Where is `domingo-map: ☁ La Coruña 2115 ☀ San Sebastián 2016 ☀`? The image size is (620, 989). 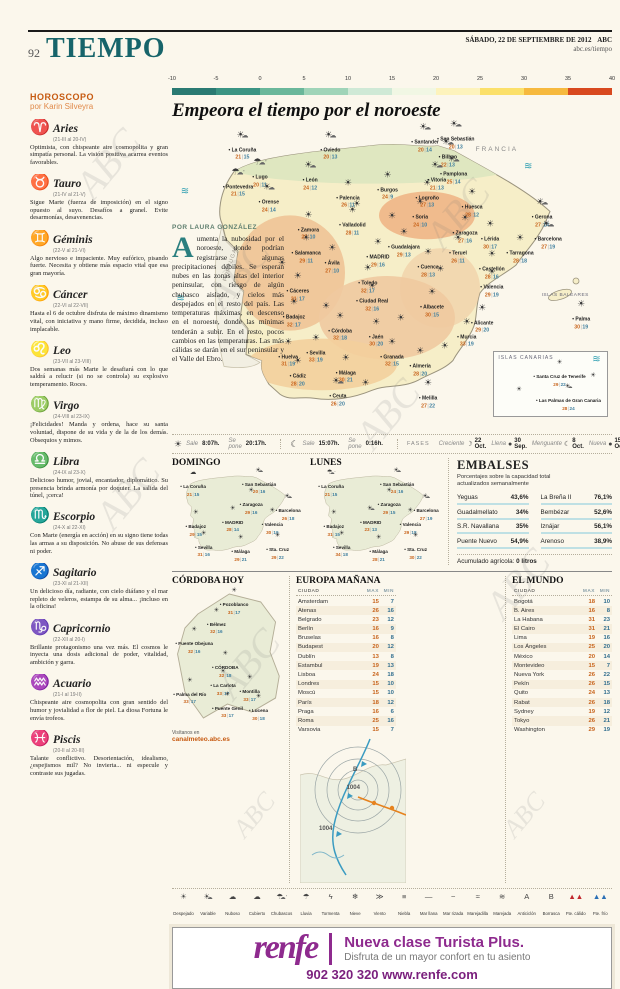
domingo-map: ☁ La Coruña 2115 ☀ San Sebastián 2016 ☀ is located at coordinates (238, 514).